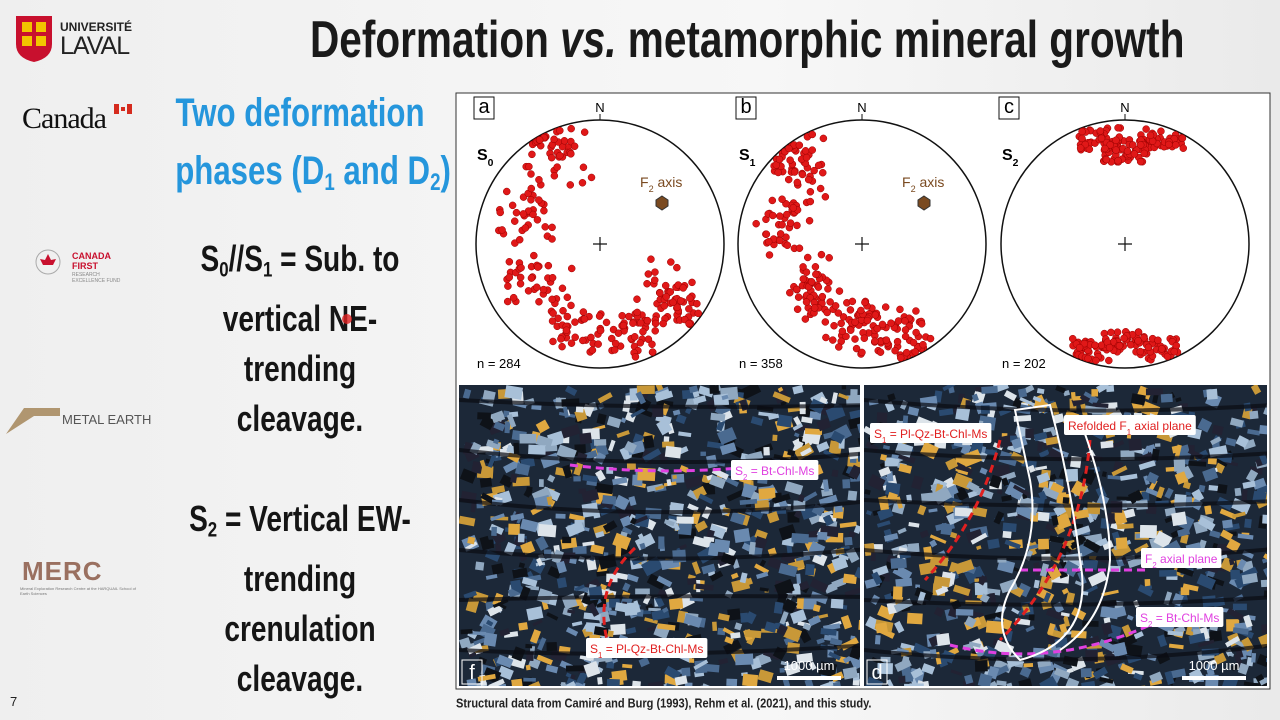  I want to click on note-box, so click(775, 470).